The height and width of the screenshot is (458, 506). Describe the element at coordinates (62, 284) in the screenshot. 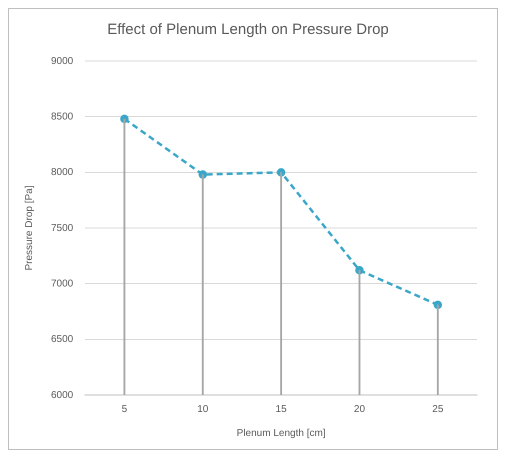

I see `y-tick-label: 7000` at that location.